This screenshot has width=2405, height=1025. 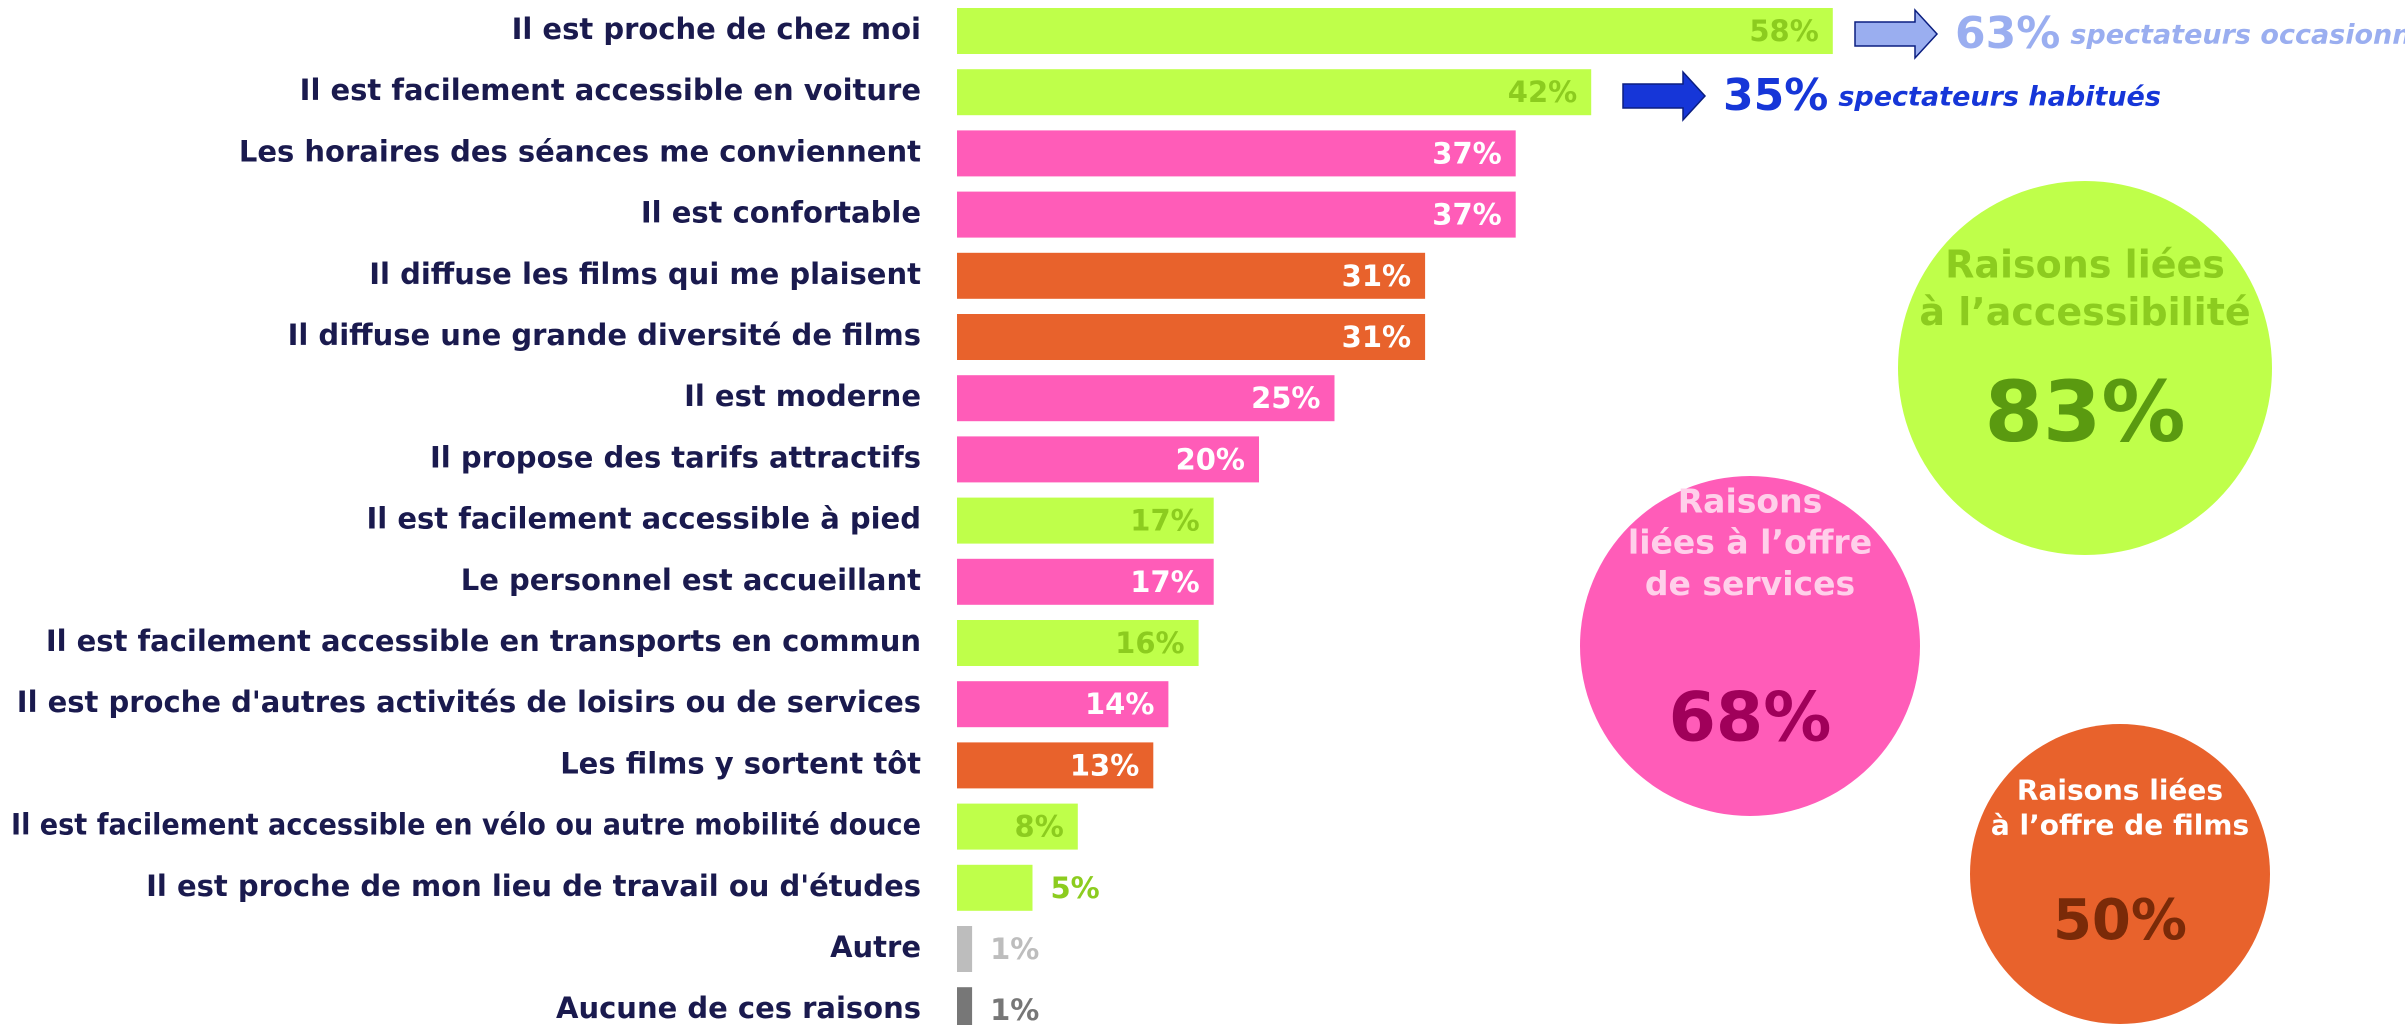 I want to click on category-label: Il diffuse une grande diversité de films, so click(x=604, y=335).